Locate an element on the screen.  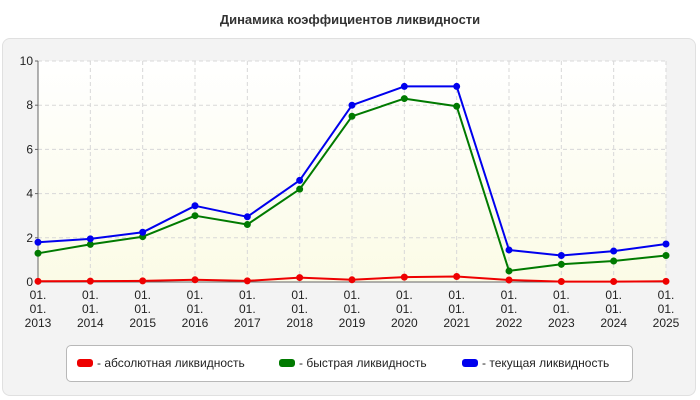
x-tick-label: 01. 01. 2020 is located at coordinates (404, 309).